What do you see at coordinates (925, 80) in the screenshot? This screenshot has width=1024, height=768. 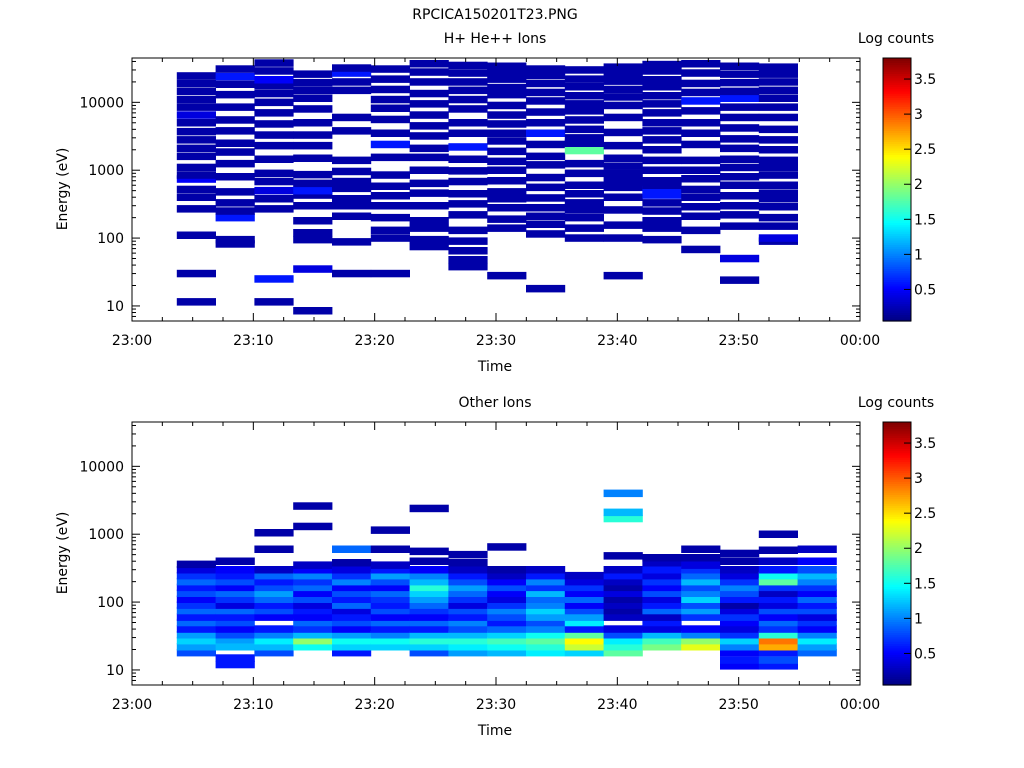 I see `colorbar-tick-label: 3.5` at bounding box center [925, 80].